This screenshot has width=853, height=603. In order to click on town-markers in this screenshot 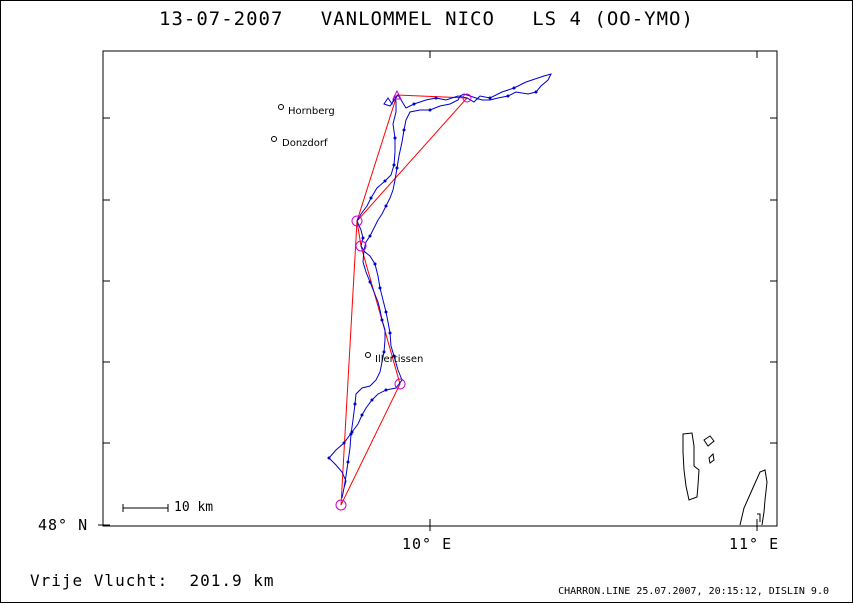, I will do `click(321, 231)`.